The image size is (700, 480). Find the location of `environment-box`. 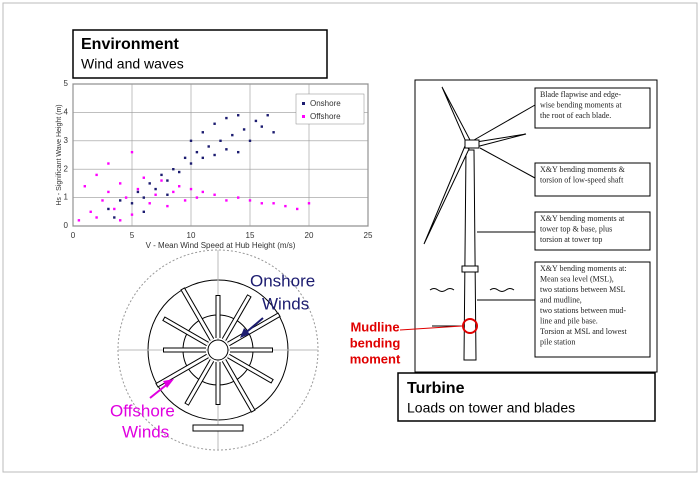

environment-box is located at coordinates (200, 54).